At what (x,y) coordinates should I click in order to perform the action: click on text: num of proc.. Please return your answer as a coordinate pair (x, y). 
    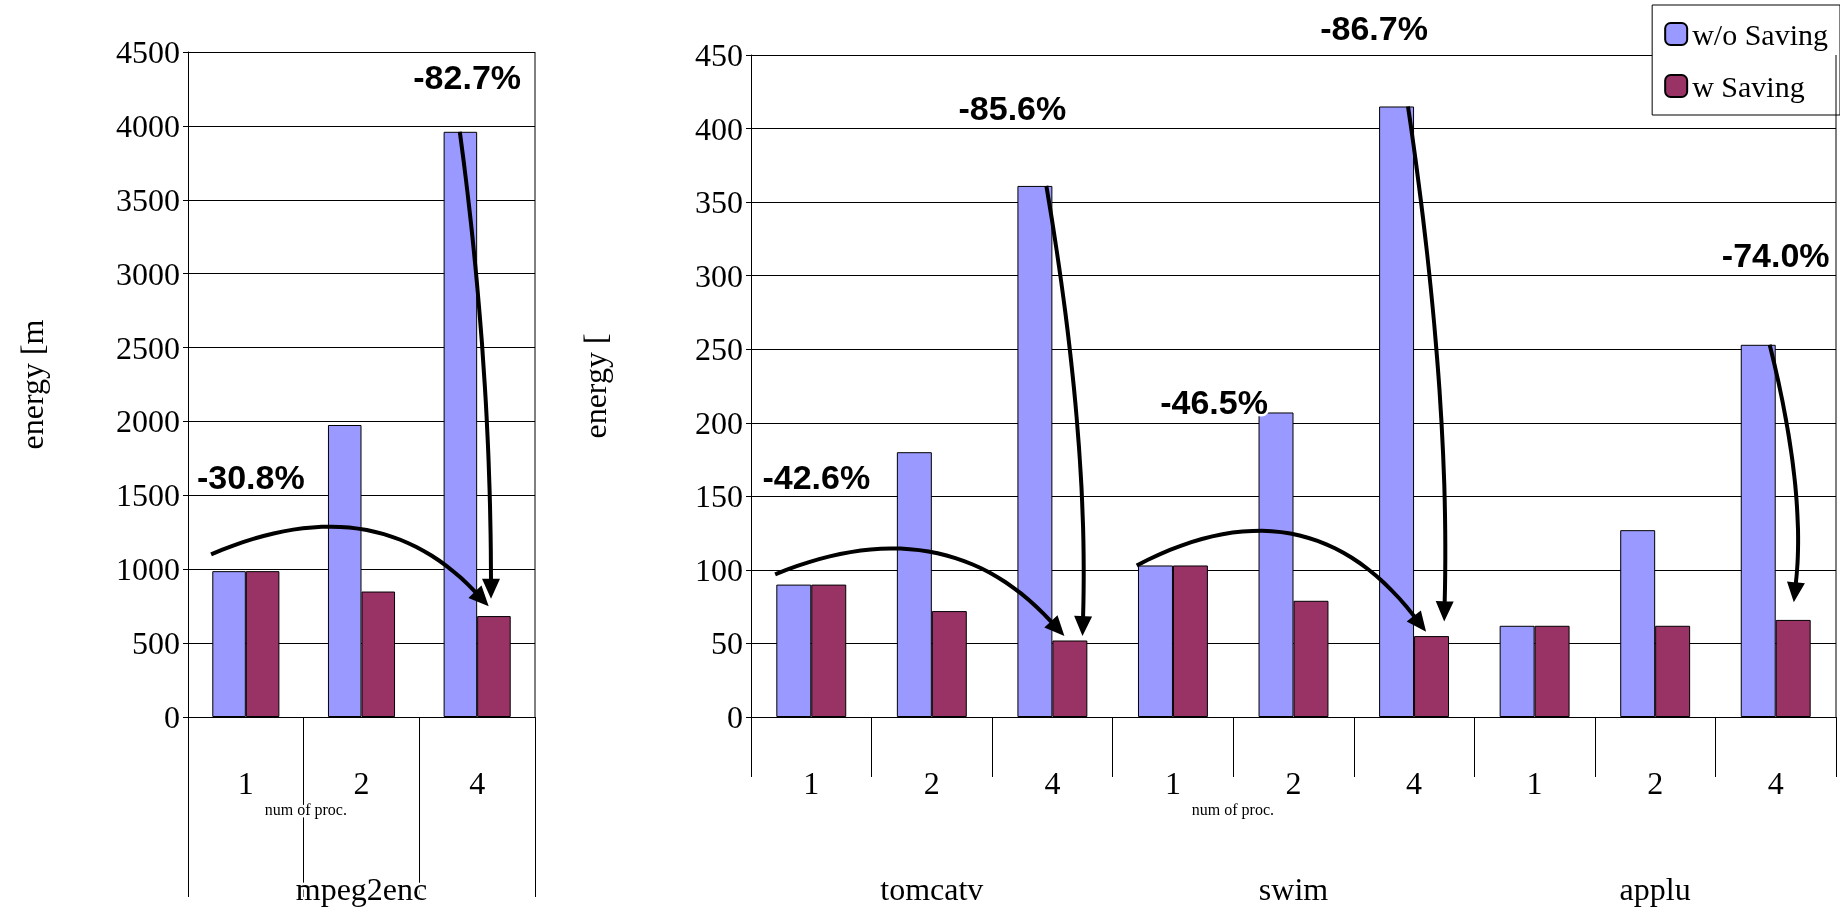
    Looking at the image, I should click on (1233, 810).